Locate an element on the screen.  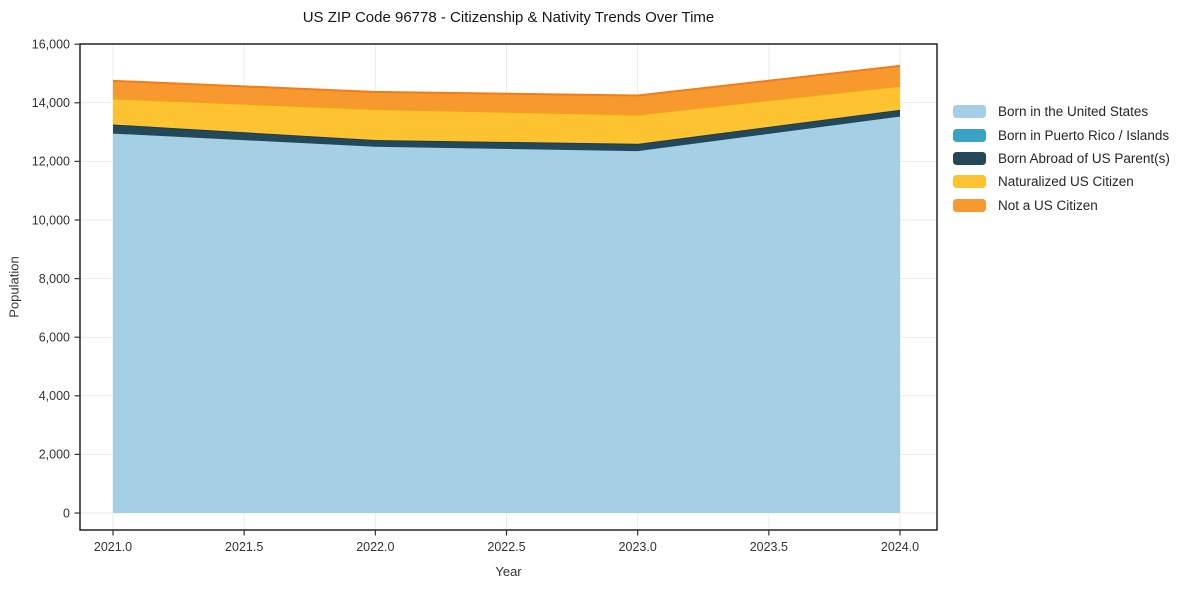
y-tick-label: 4,000 is located at coordinates (54, 396).